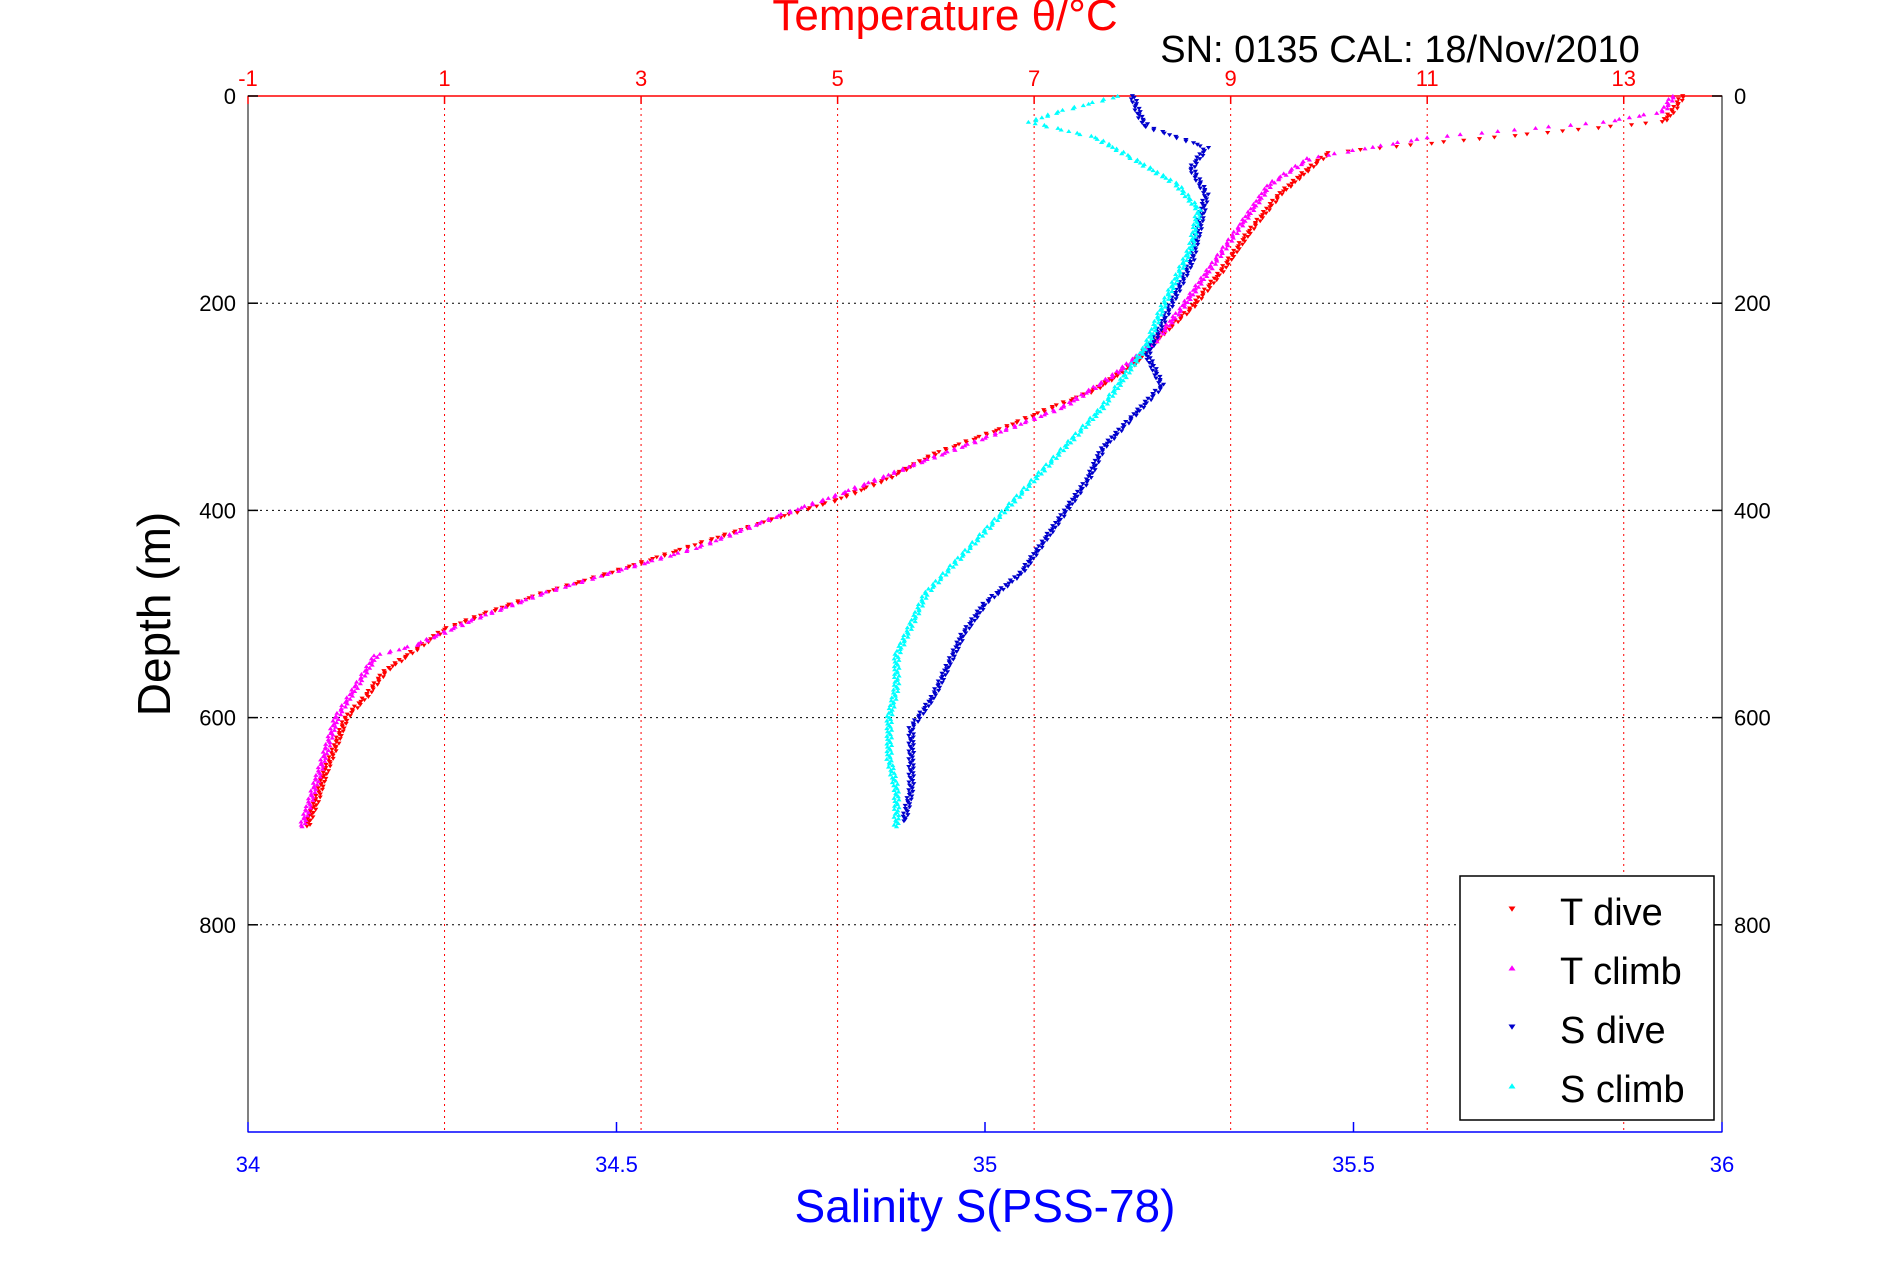  What do you see at coordinates (1622, 1090) in the screenshot?
I see `legend-label: S climb` at bounding box center [1622, 1090].